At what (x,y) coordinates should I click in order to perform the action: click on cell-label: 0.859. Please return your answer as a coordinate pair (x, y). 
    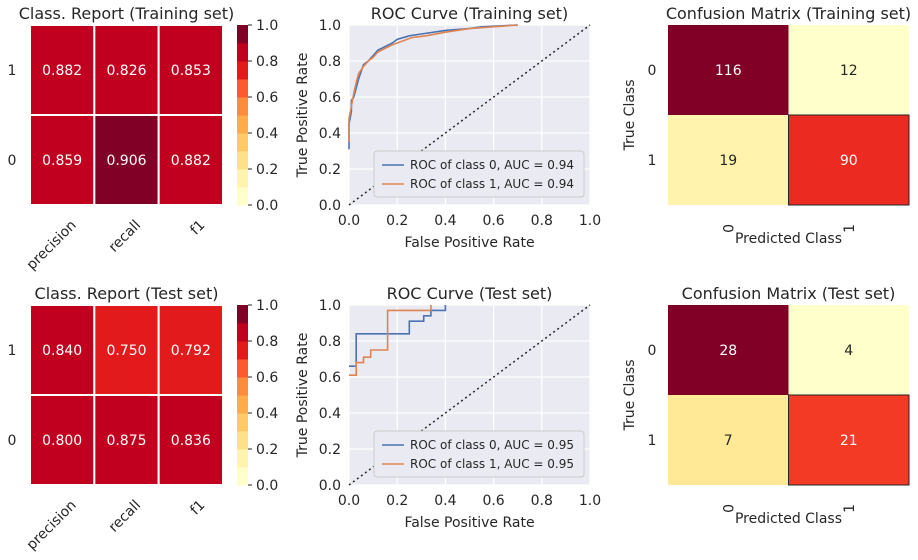
    Looking at the image, I should click on (62, 161).